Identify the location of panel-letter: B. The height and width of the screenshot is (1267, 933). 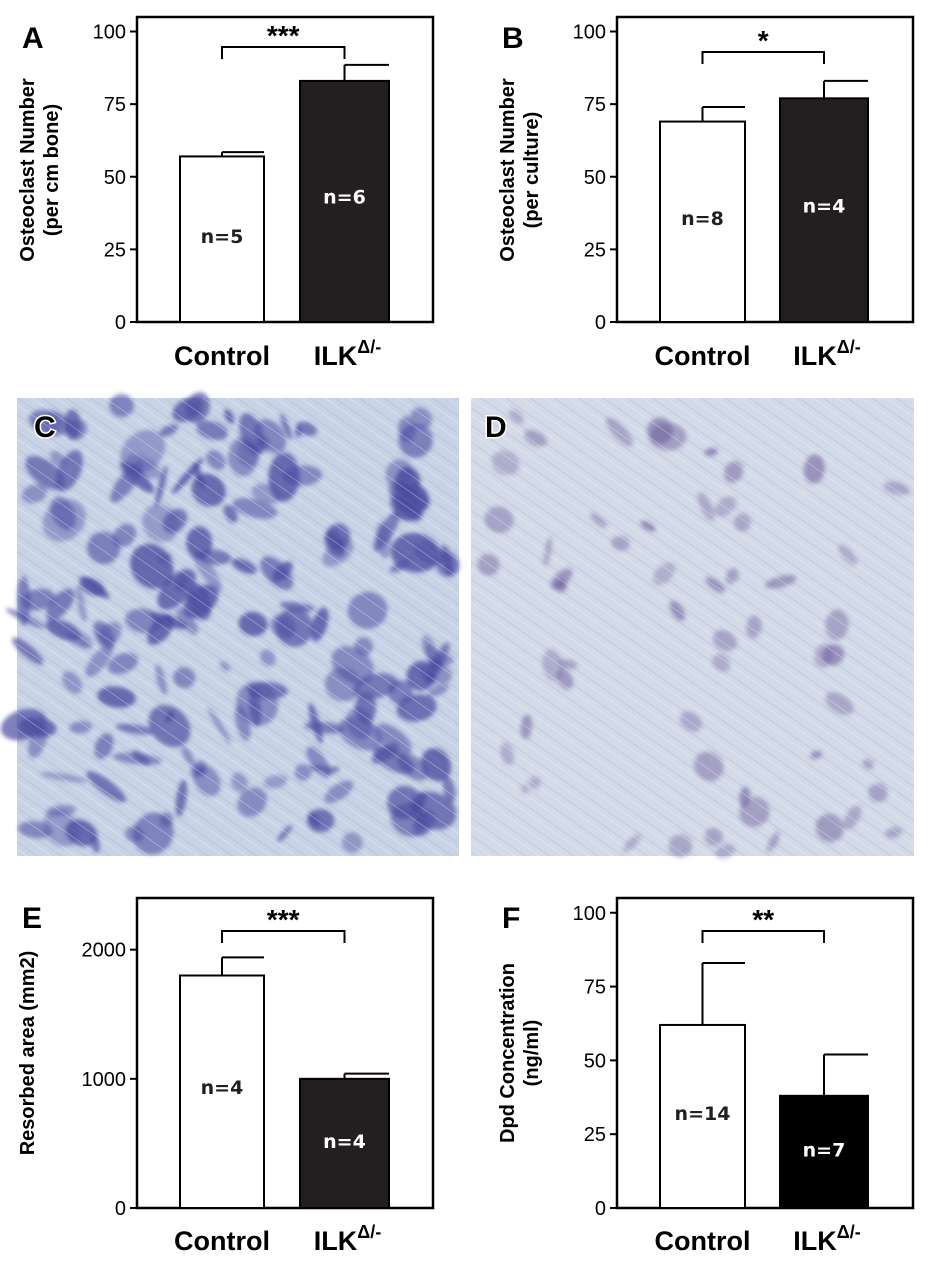
(513, 38).